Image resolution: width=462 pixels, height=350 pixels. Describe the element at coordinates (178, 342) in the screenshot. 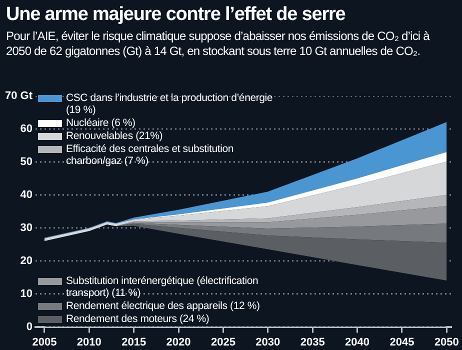

I see `x-tick-label: 2020` at that location.